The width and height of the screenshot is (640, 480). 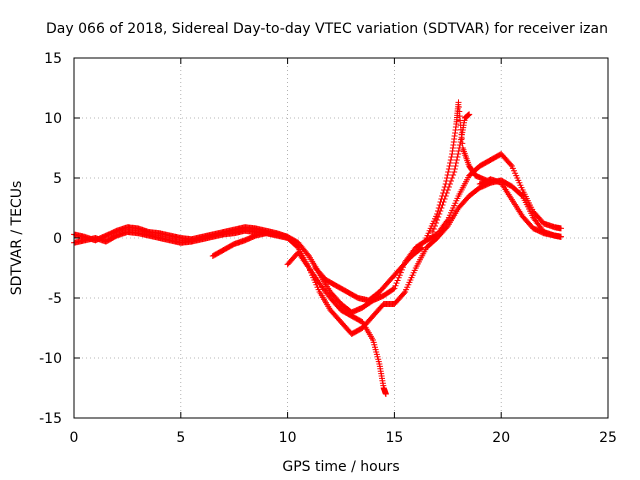 I want to click on x-tick-label: 25, so click(x=608, y=438).